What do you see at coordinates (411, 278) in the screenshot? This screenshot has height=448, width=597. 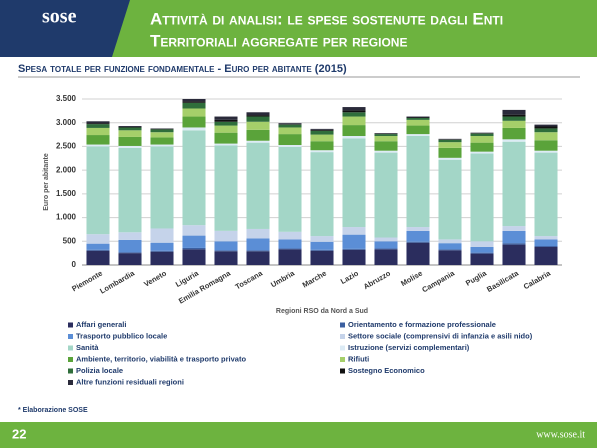 I see `x-tick-label: Molise` at bounding box center [411, 278].